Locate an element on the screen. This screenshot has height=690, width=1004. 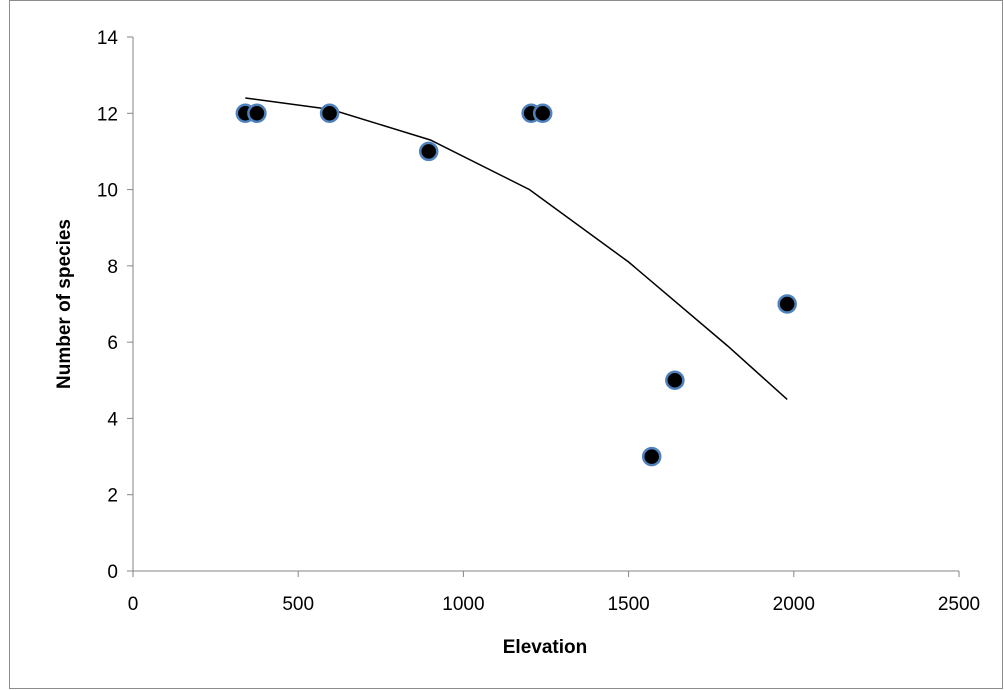
y-tick-label: 12 is located at coordinates (107, 114).